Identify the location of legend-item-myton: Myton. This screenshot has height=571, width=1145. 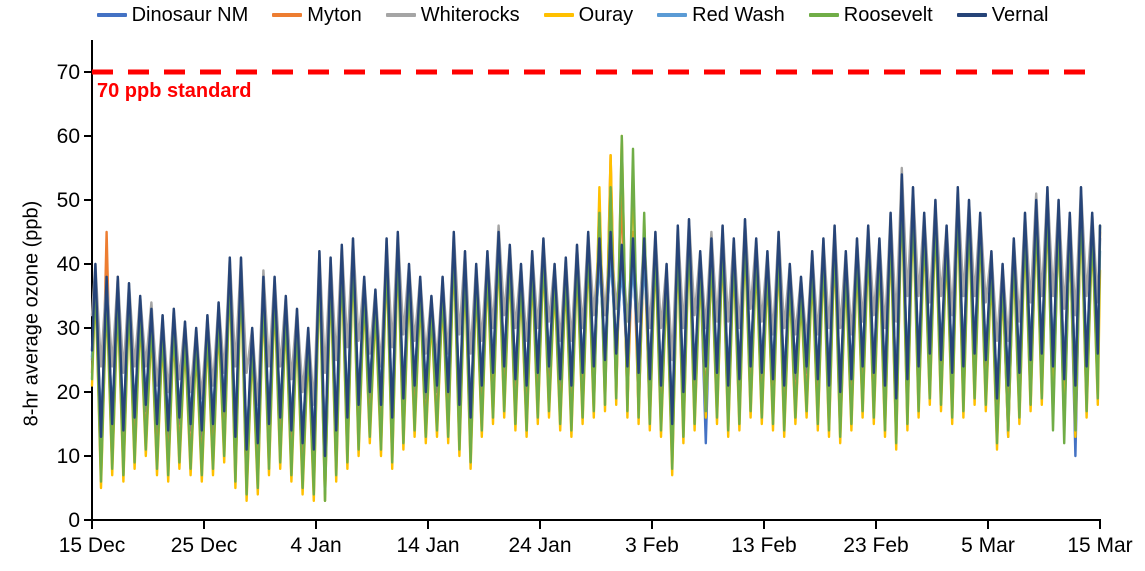
(317, 15).